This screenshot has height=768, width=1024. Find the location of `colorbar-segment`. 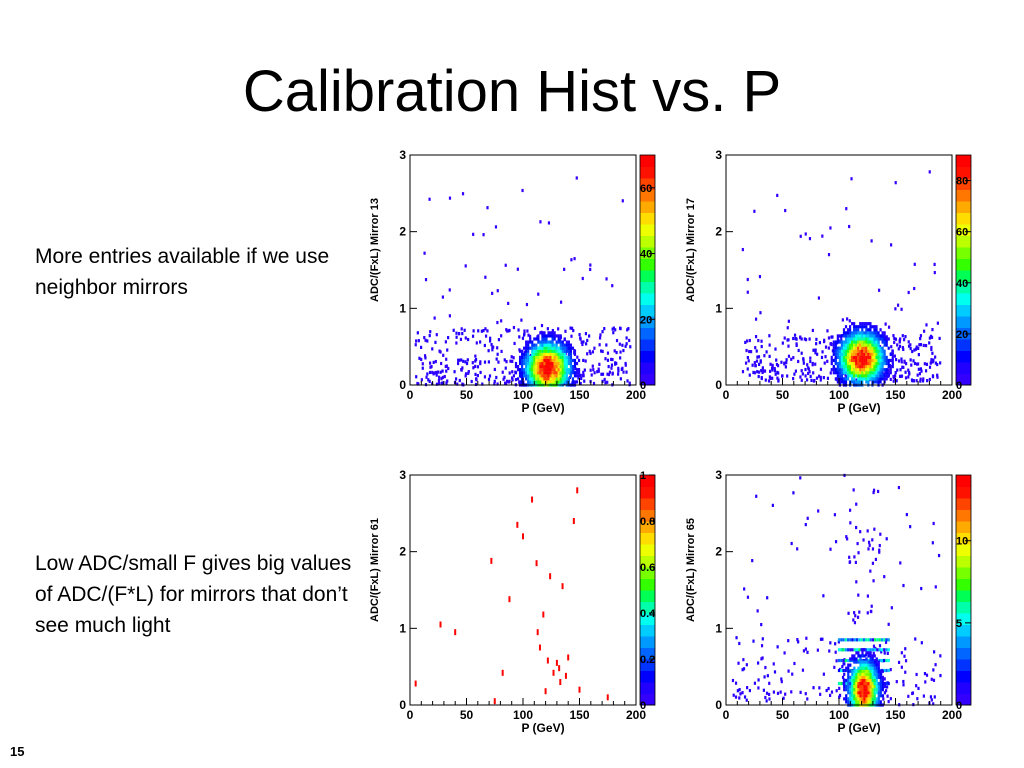

colorbar-segment is located at coordinates (963, 241).